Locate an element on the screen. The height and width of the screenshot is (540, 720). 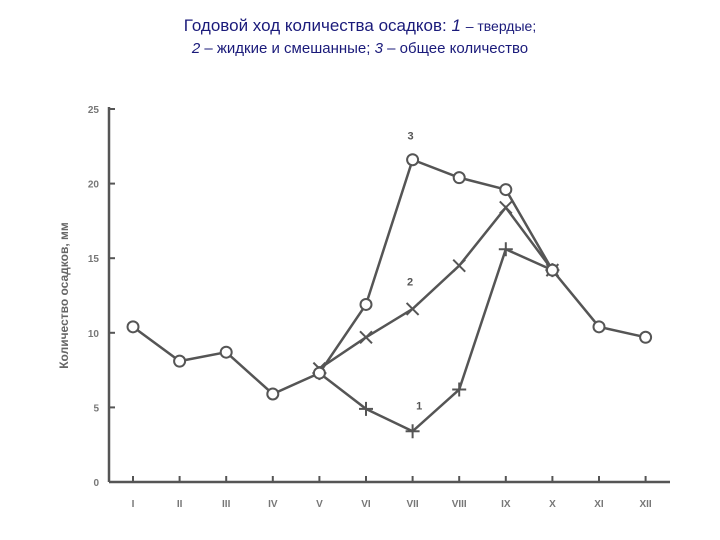
y-tick-label: 0 is located at coordinates (96, 483).